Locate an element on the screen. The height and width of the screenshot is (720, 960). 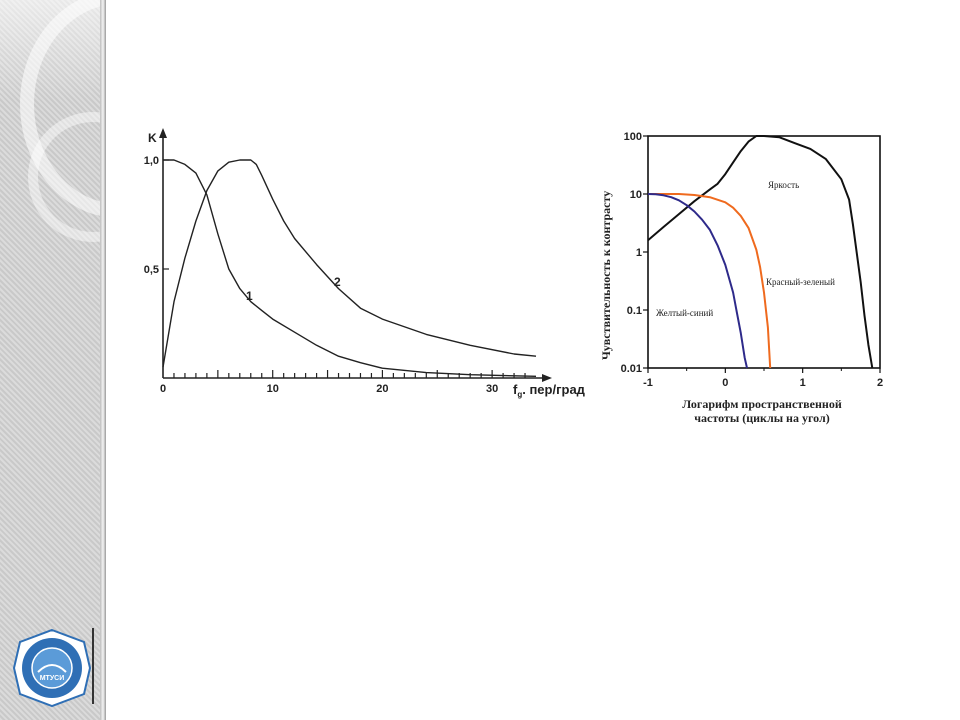
csf-x-axis-label-line2: частоты (циклы на угол) is located at coordinates (761, 418).